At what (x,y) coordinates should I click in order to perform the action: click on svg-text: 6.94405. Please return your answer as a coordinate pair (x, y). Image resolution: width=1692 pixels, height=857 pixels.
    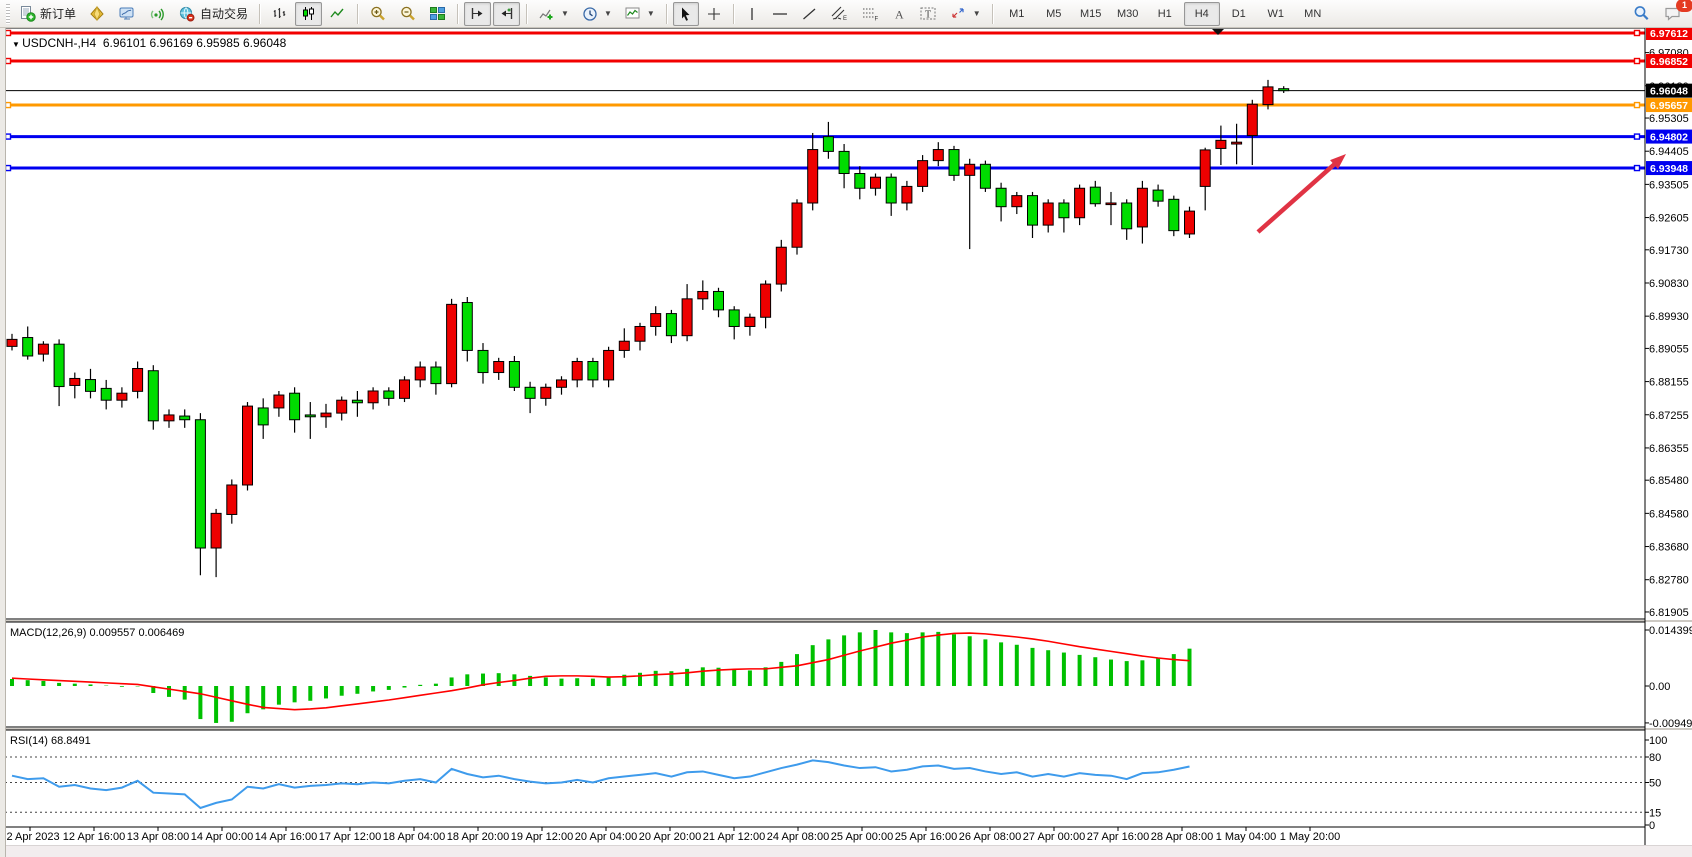
    Looking at the image, I should click on (1669, 152).